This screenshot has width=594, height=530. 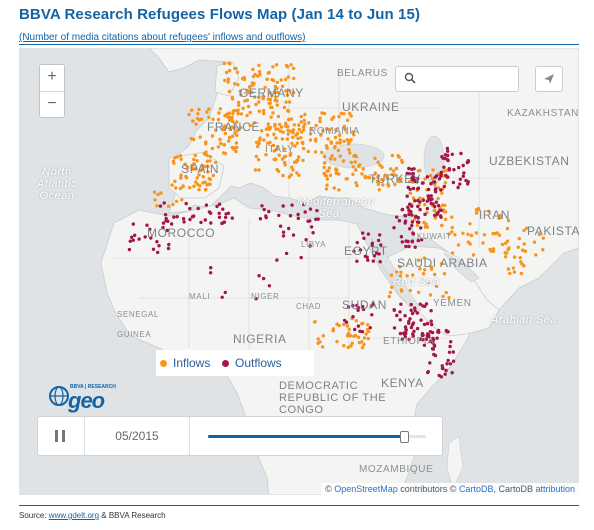 What do you see at coordinates (549, 79) in the screenshot?
I see `locate-button` at bounding box center [549, 79].